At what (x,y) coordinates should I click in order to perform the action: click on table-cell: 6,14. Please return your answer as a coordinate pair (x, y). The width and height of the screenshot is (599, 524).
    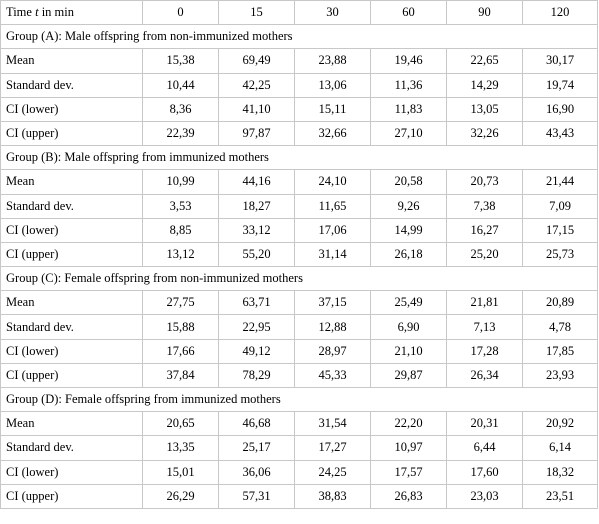
    Looking at the image, I should click on (560, 448).